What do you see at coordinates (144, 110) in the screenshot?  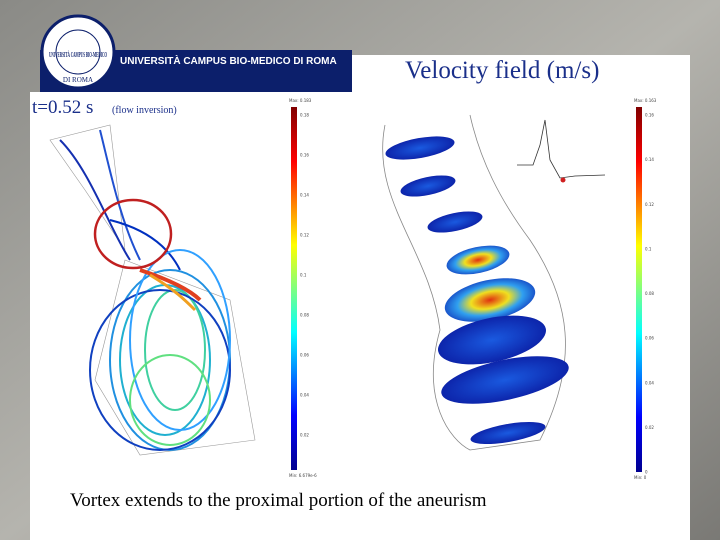 I see `time-note: (flow inversion)` at bounding box center [144, 110].